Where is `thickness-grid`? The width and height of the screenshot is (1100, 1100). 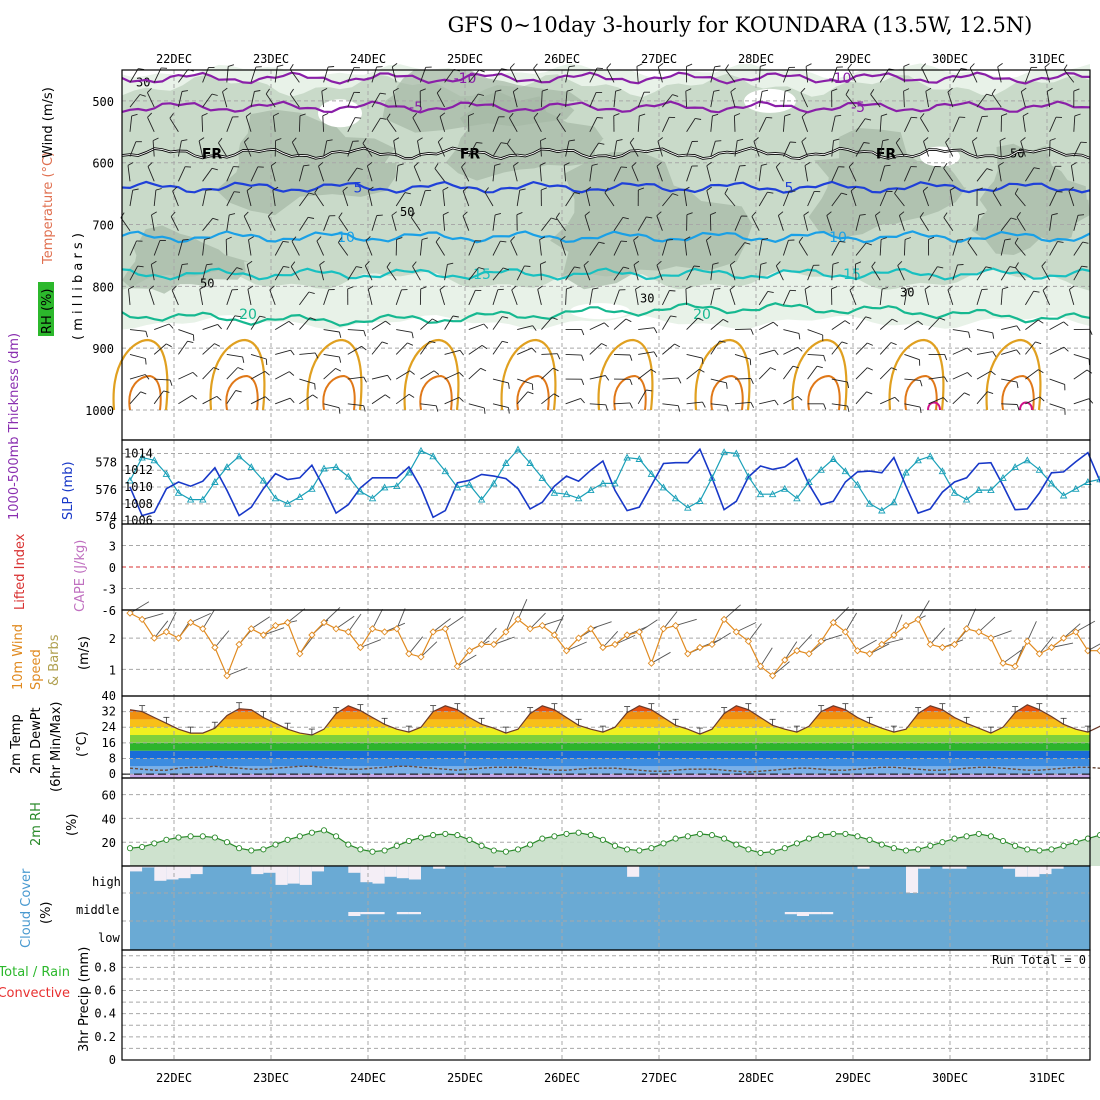 thickness-grid is located at coordinates (606, 482).